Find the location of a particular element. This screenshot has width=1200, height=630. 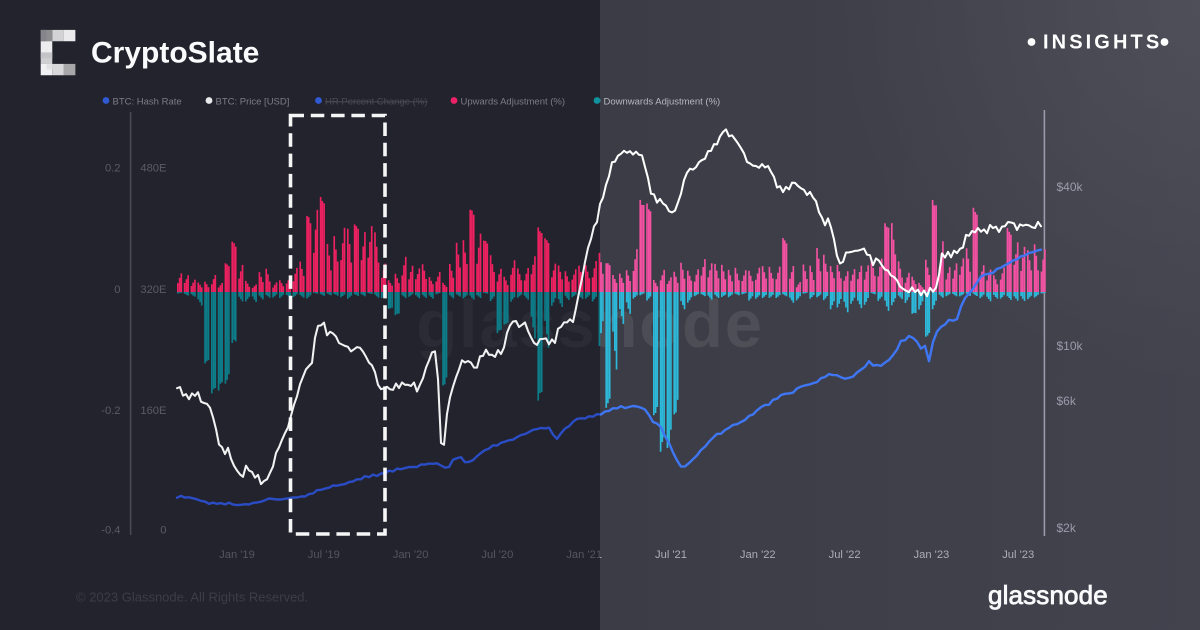

svg-text: Jul '21 is located at coordinates (671, 555).